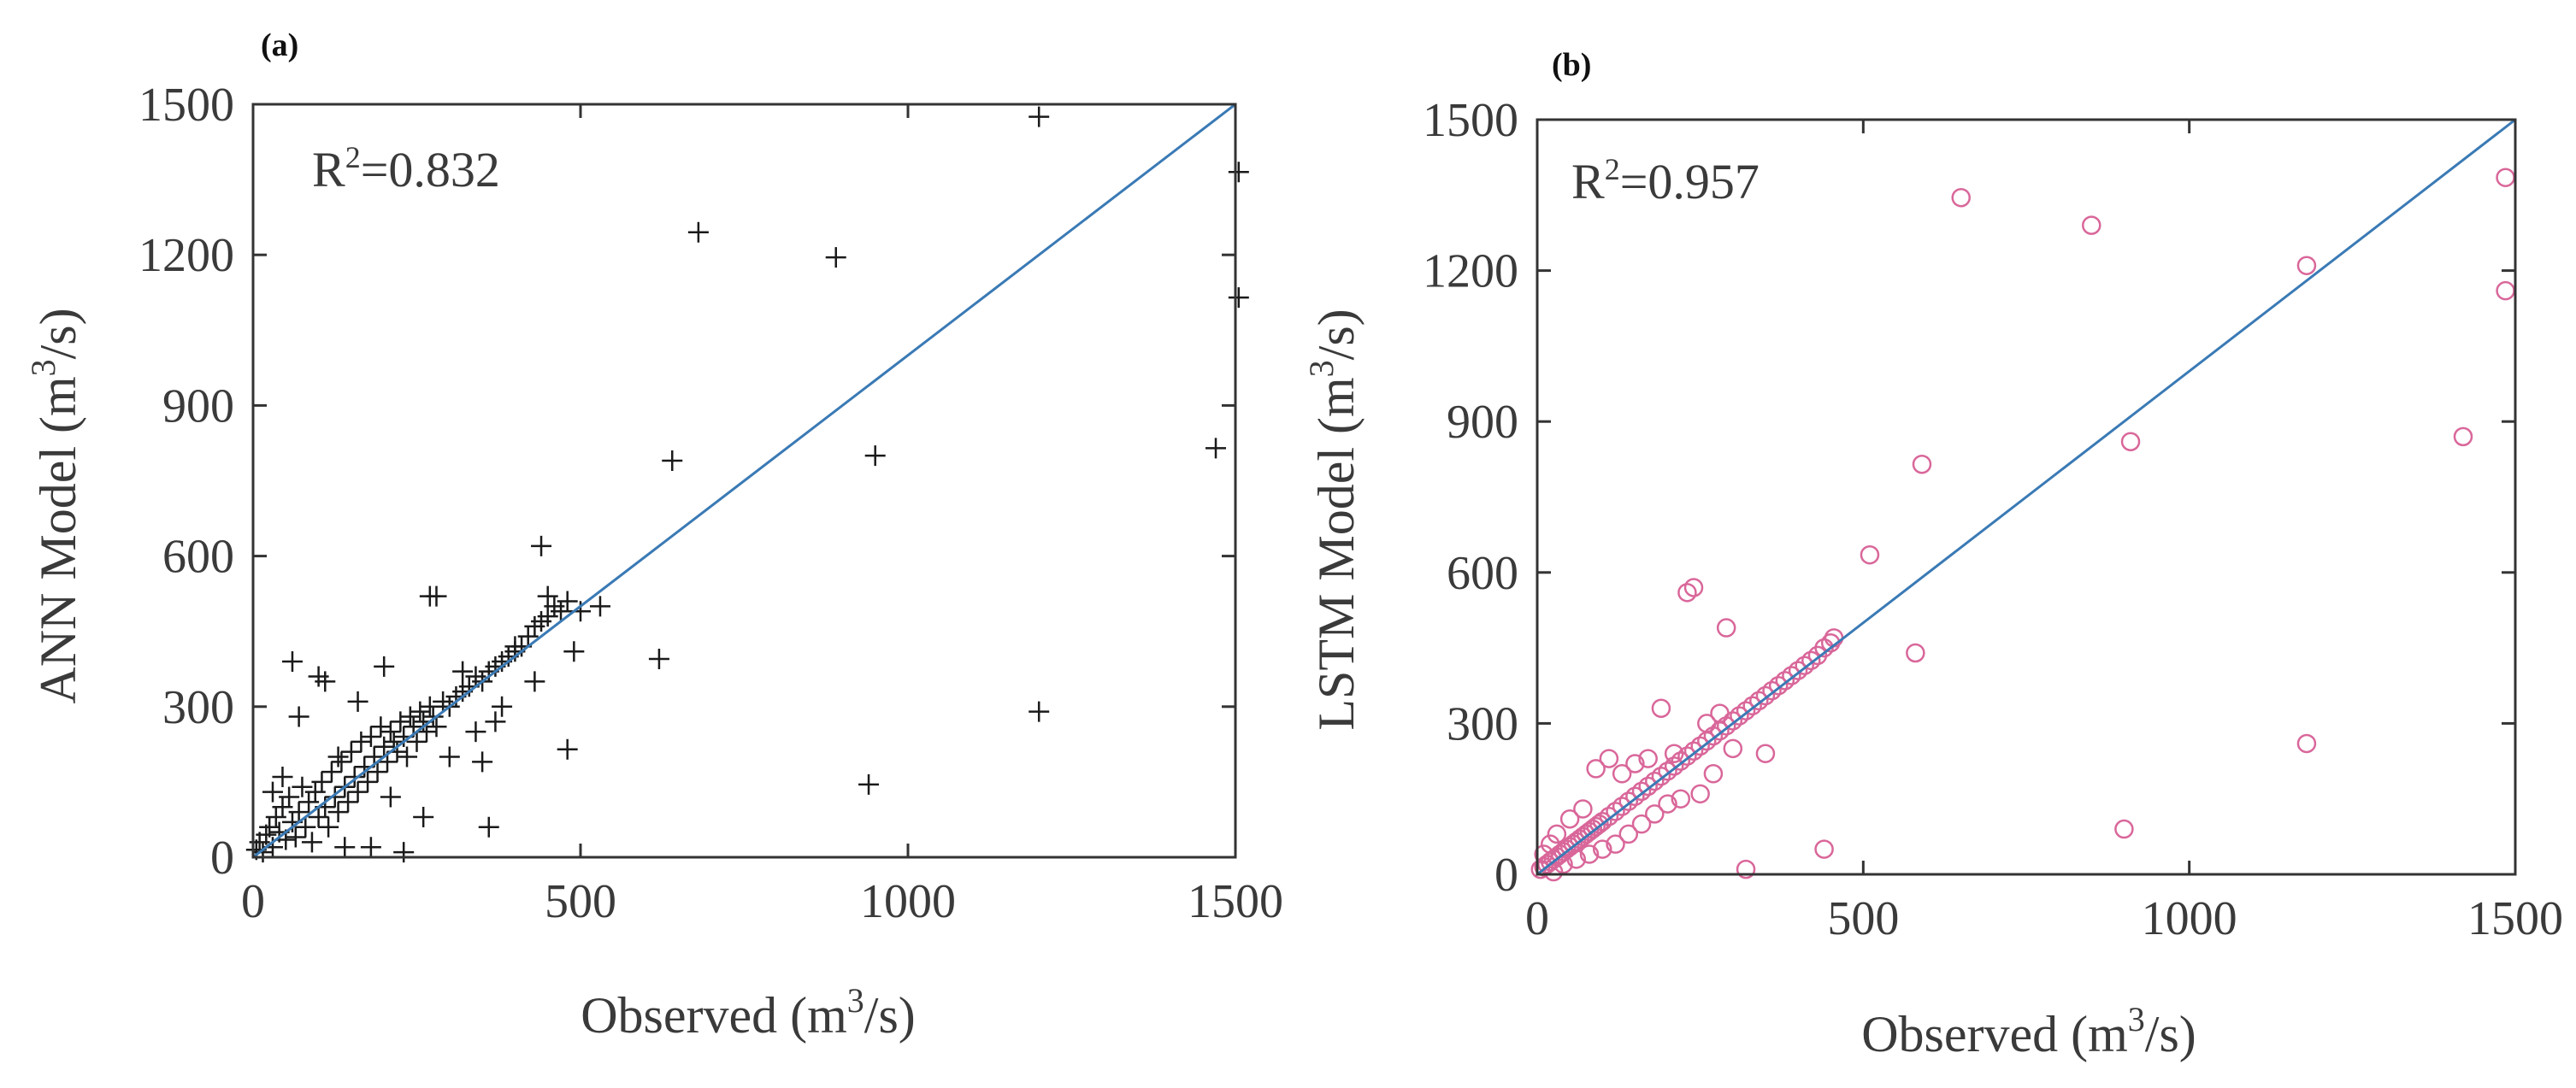 This screenshot has width=2576, height=1088. I want to click on x-tick-label-a: 1500, so click(1235, 901).